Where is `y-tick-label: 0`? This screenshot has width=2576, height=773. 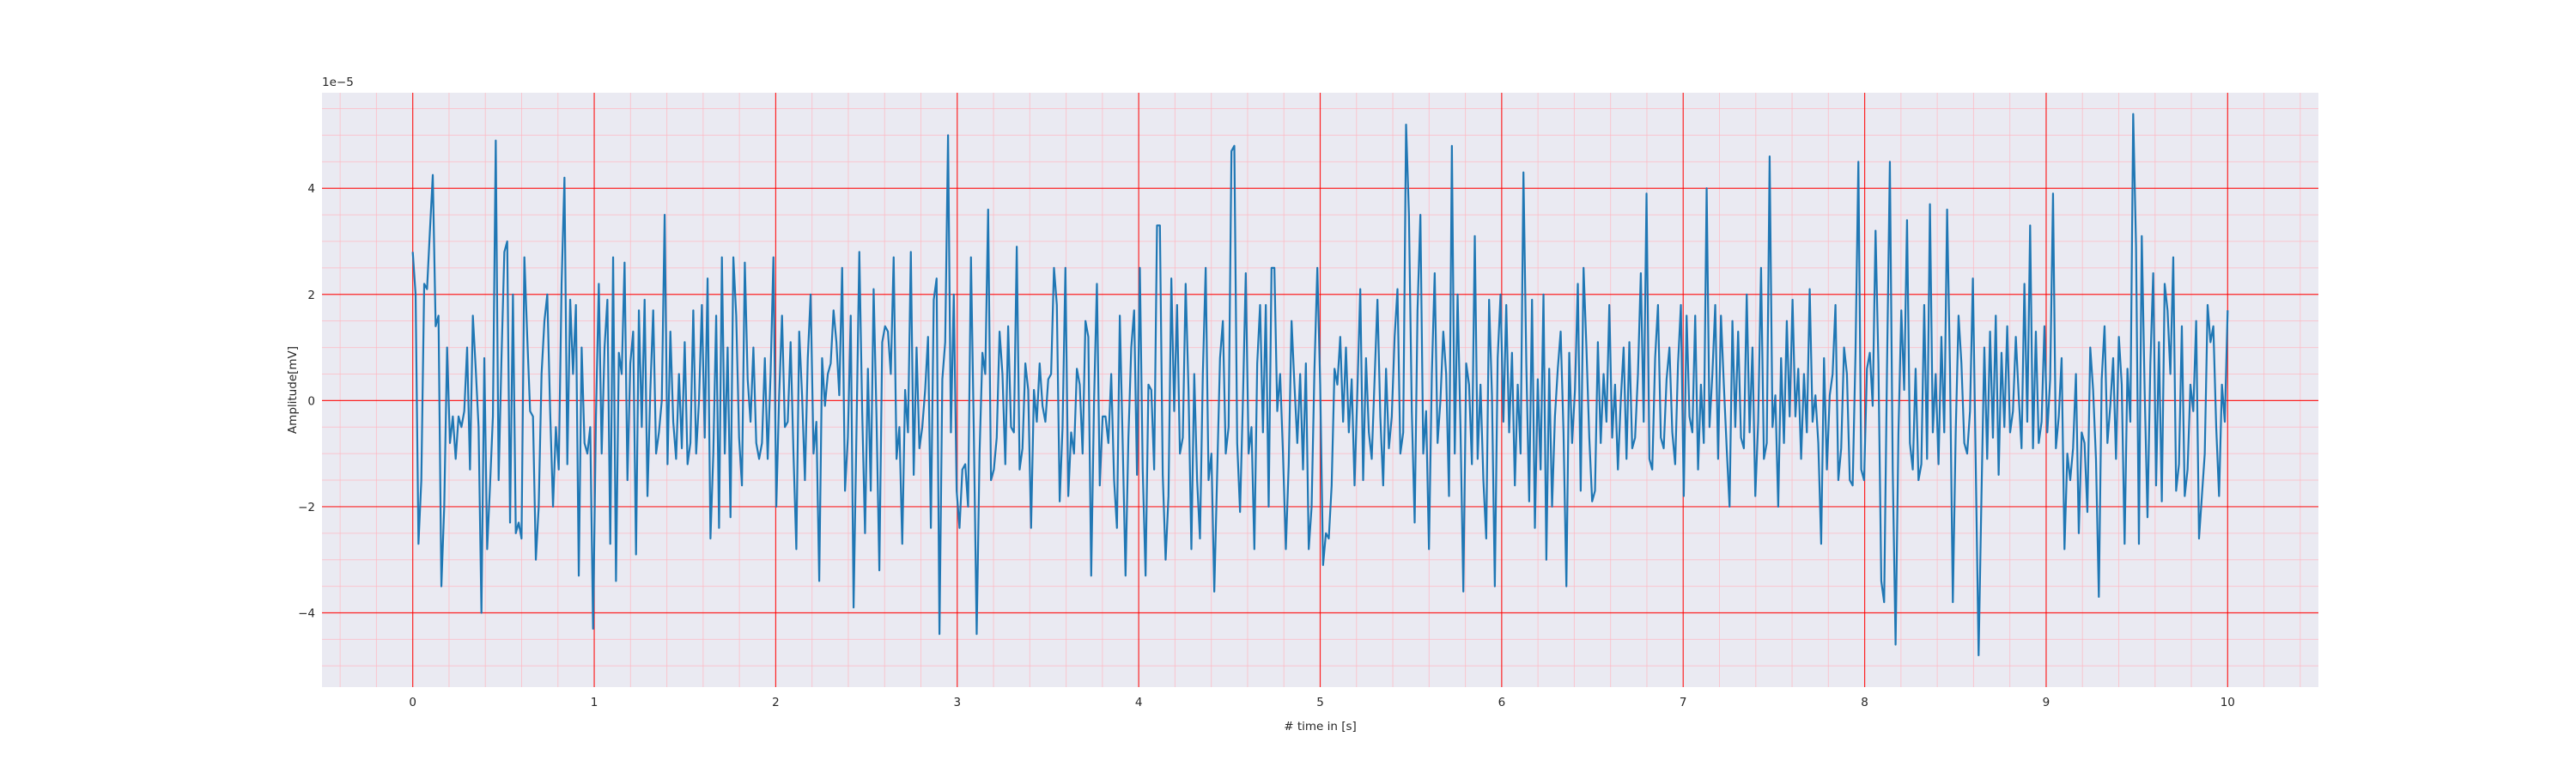 y-tick-label: 0 is located at coordinates (311, 401).